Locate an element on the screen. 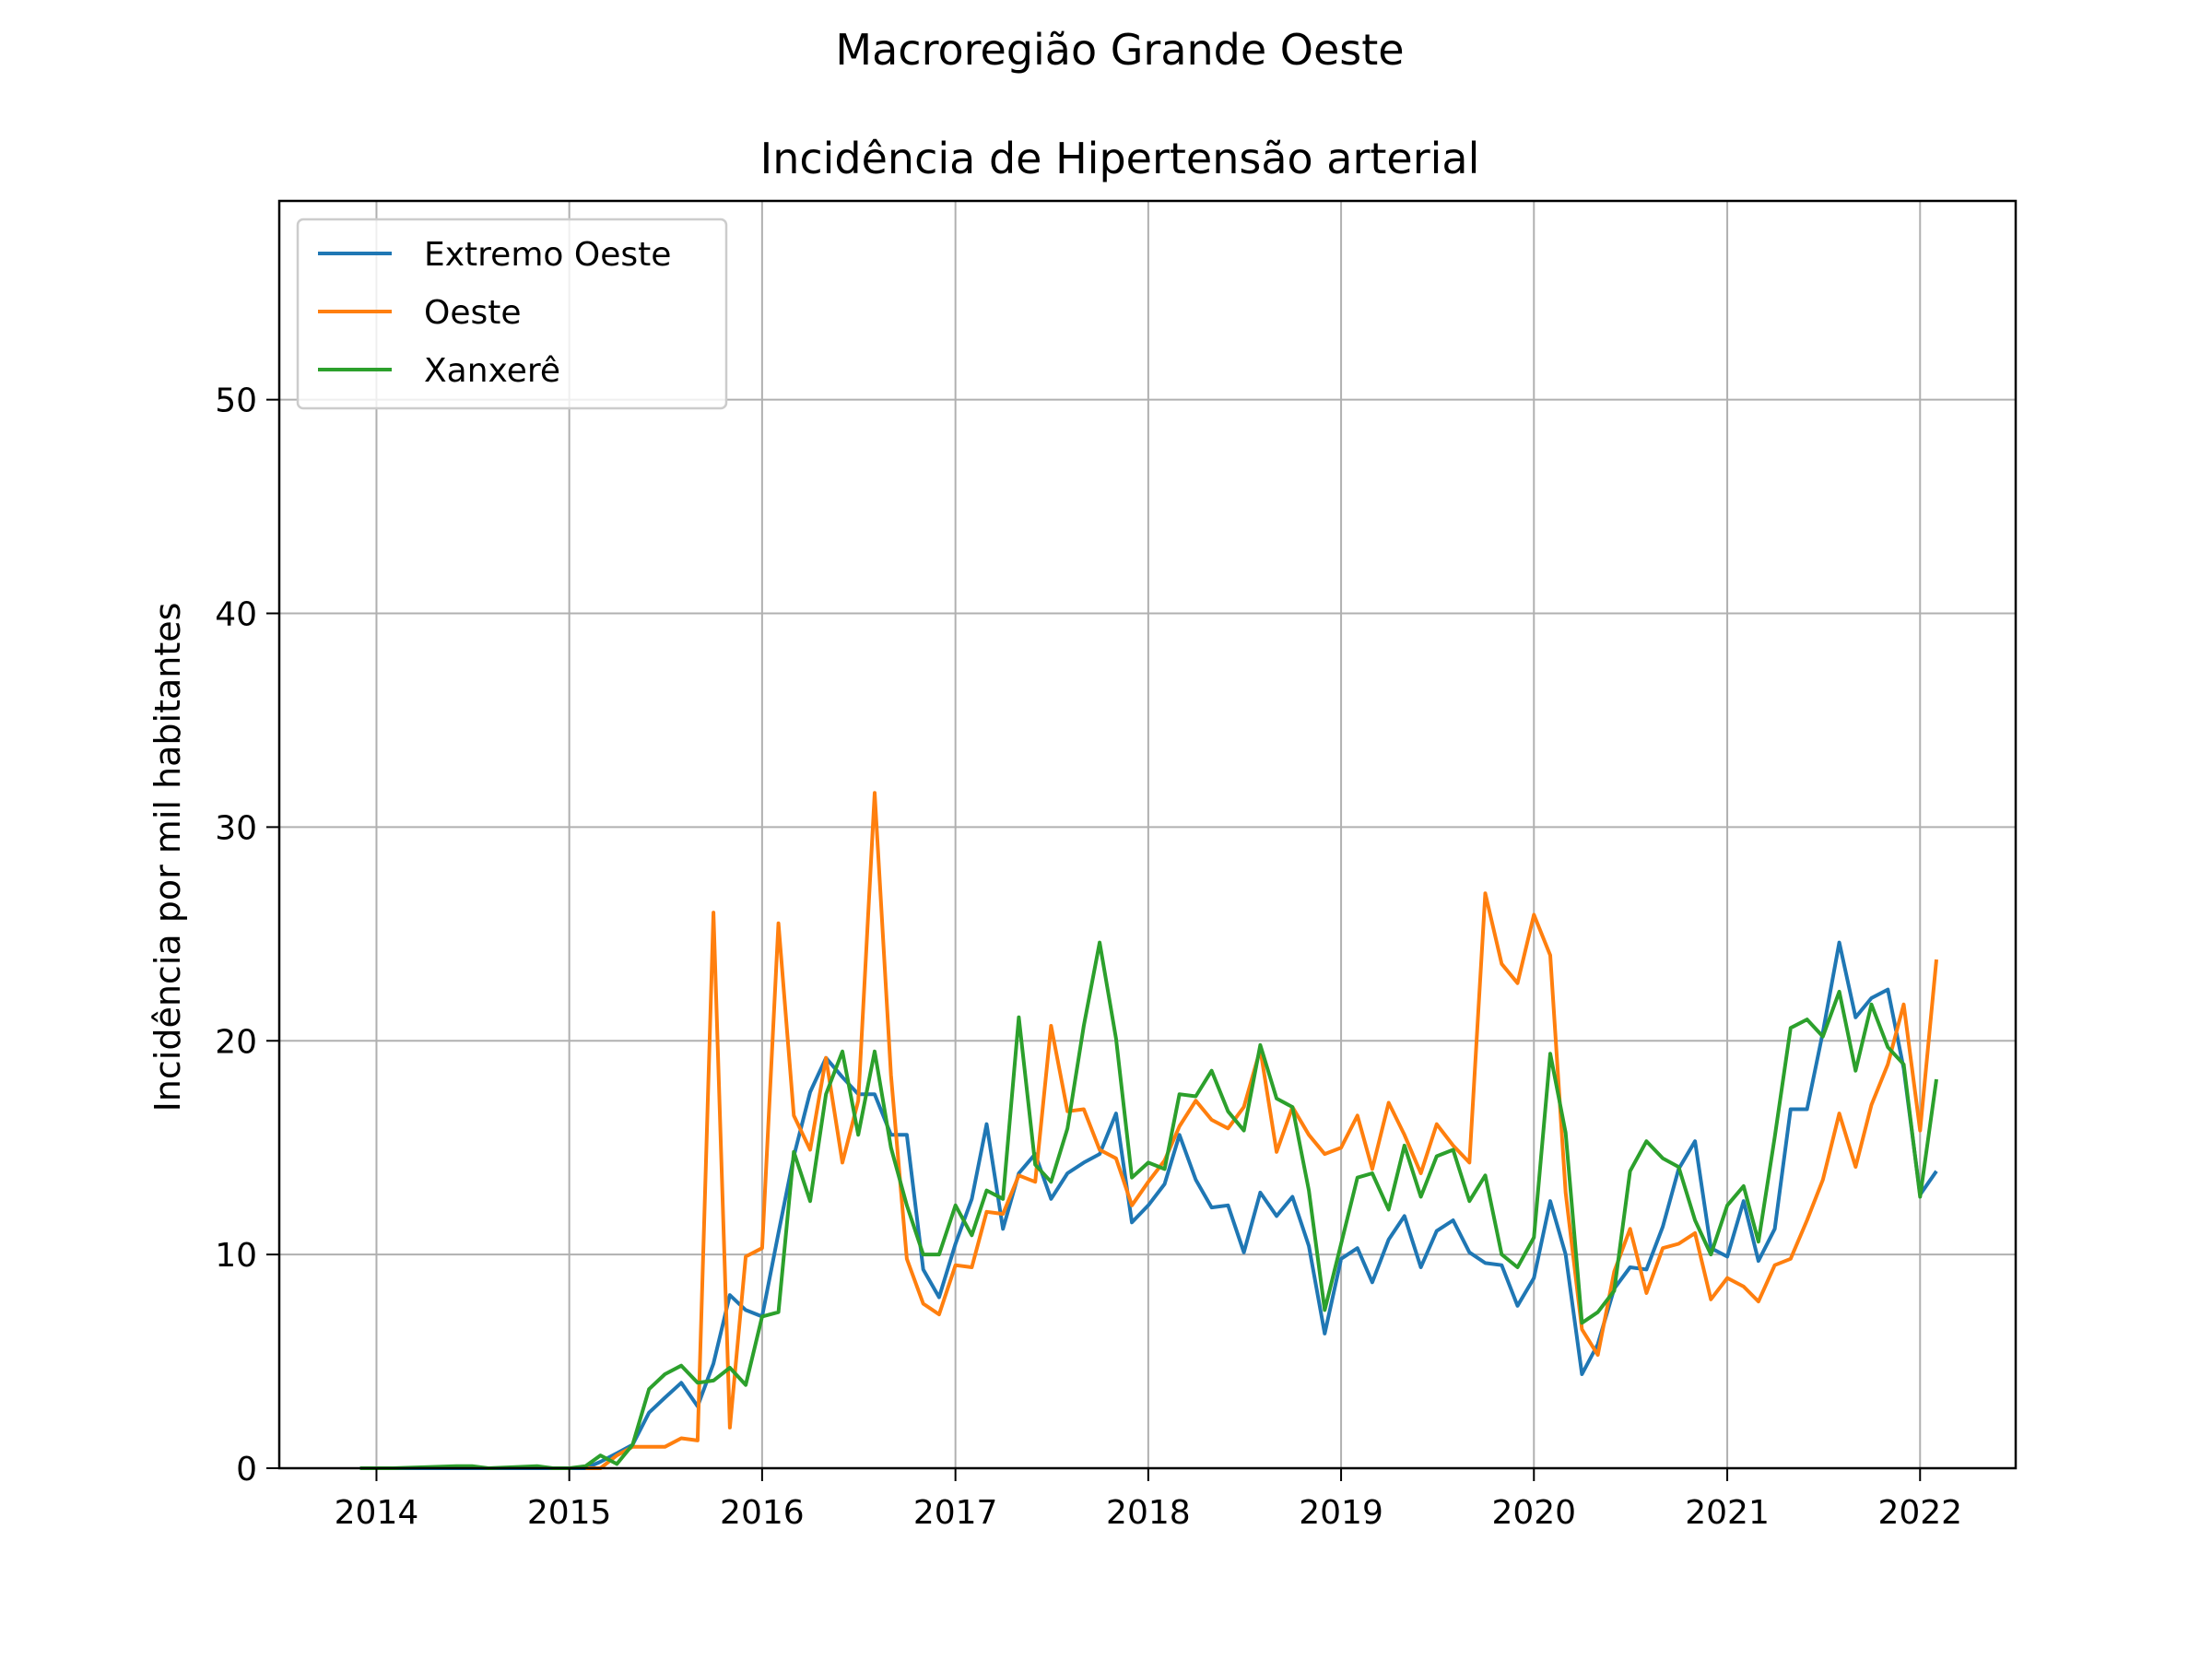 The width and height of the screenshot is (2212, 1659). x-tick-label: 2017 is located at coordinates (955, 1513).